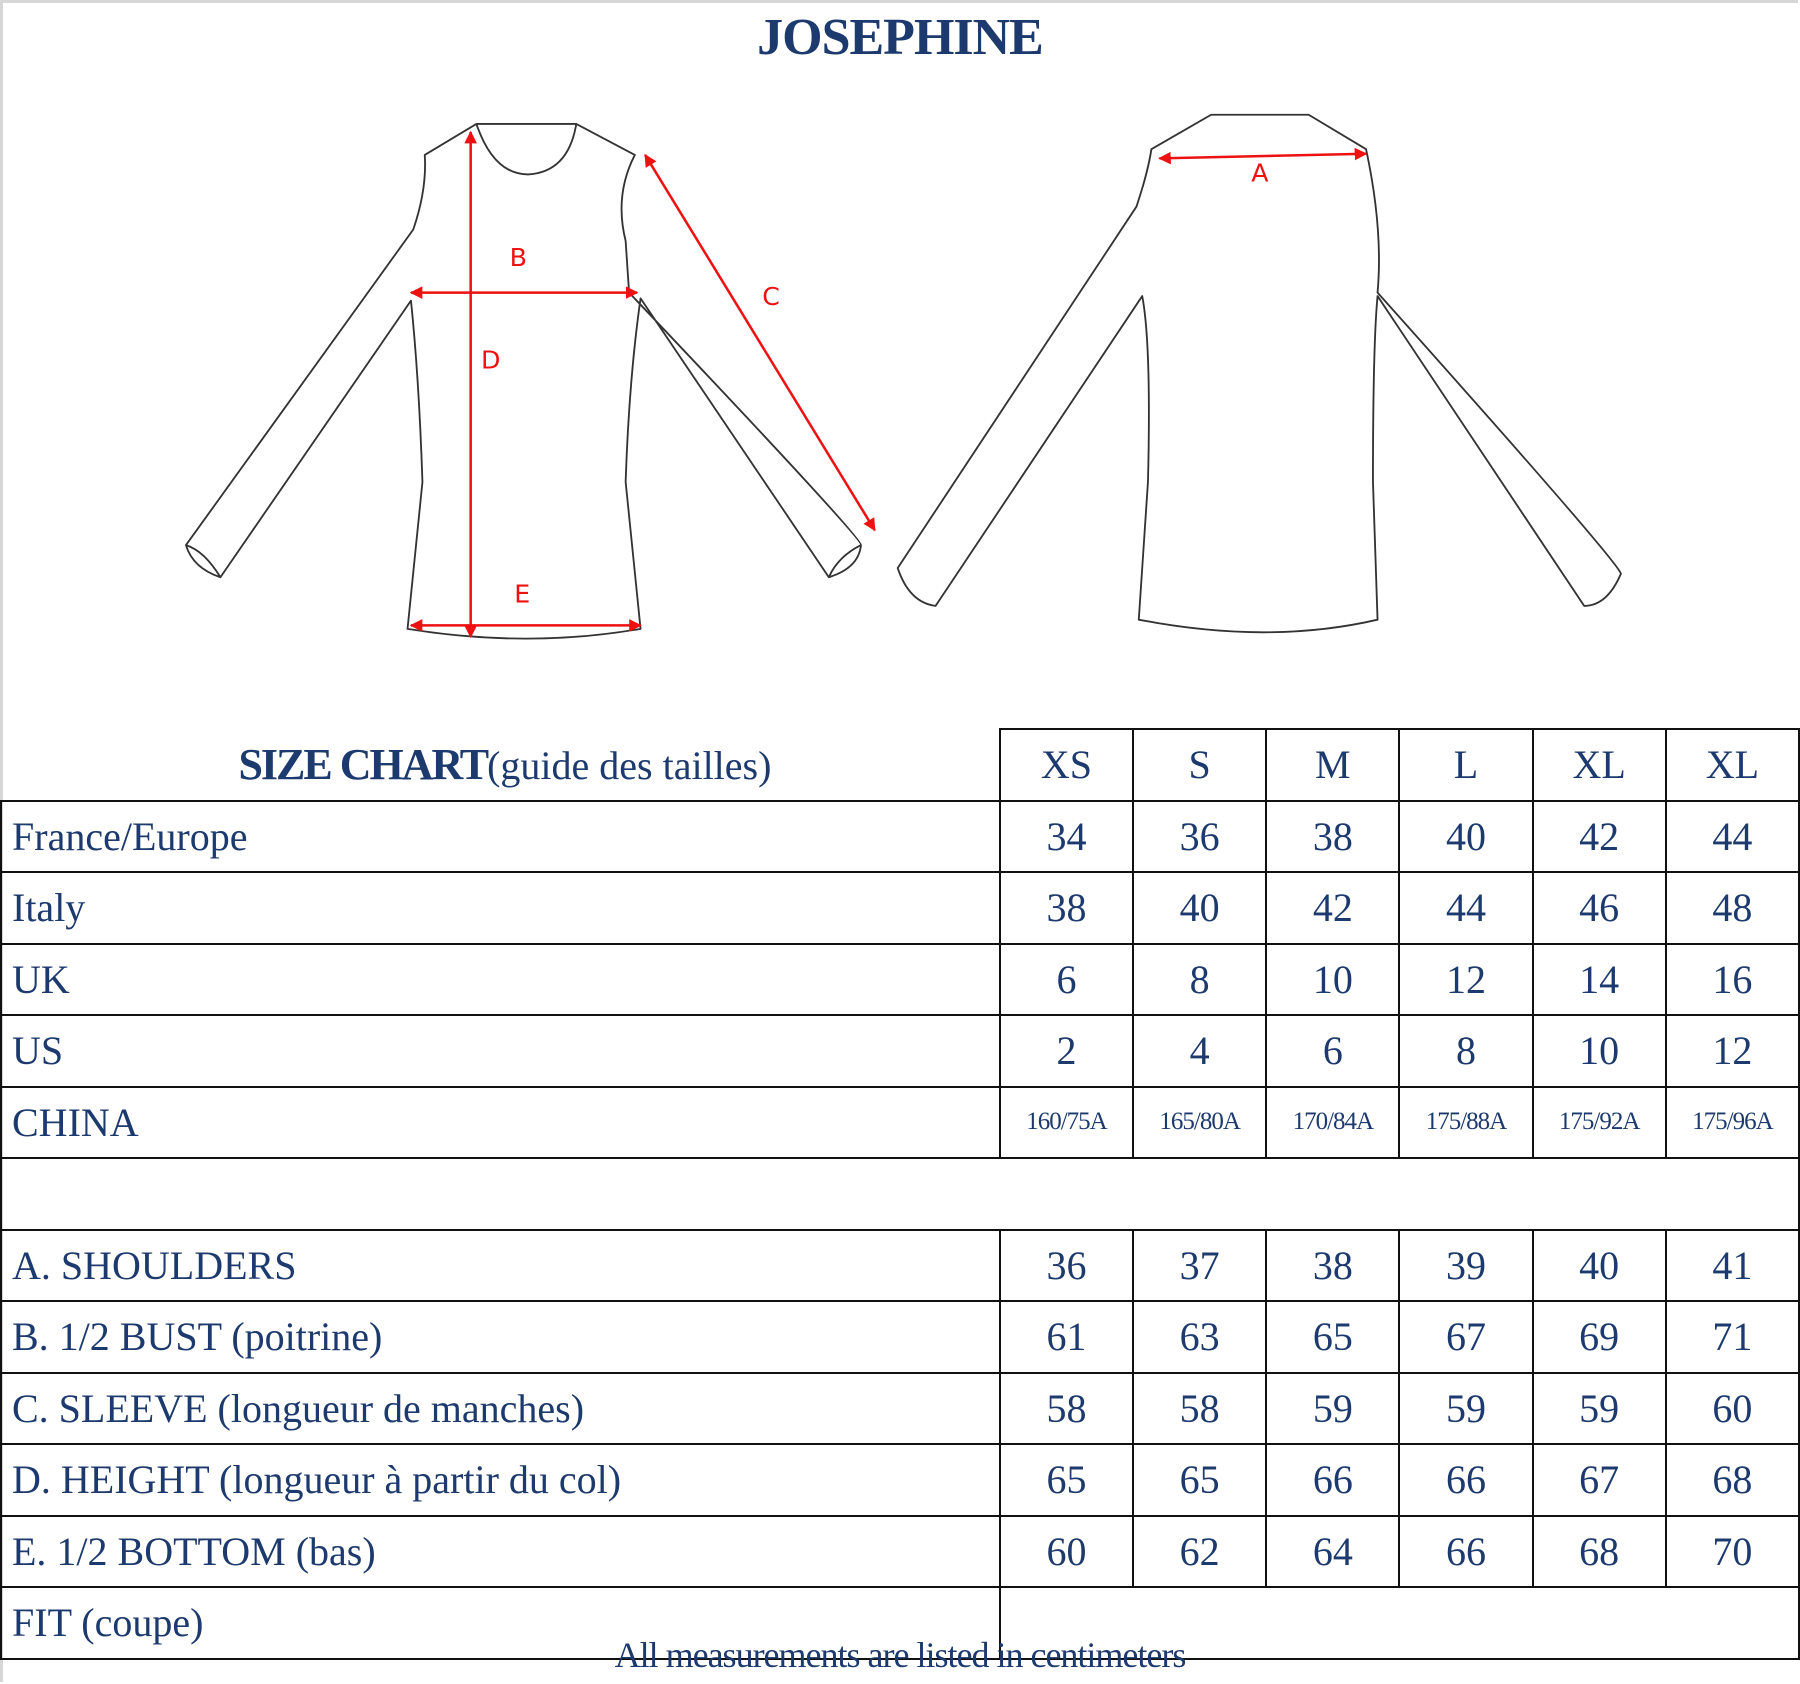 The image size is (1800, 1684). What do you see at coordinates (1599, 1337) in the screenshot?
I see `size-value: 69` at bounding box center [1599, 1337].